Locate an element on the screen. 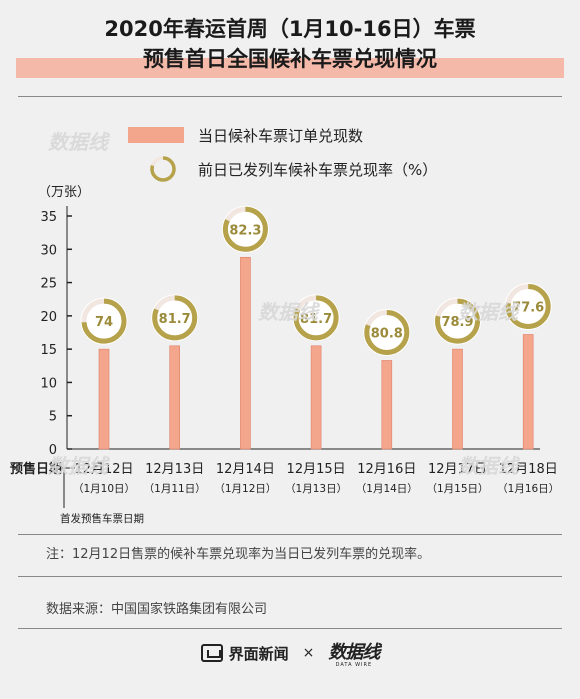 Image resolution: width=580 pixels, height=699 pixels. jiemian-logo-icon is located at coordinates (211, 653).